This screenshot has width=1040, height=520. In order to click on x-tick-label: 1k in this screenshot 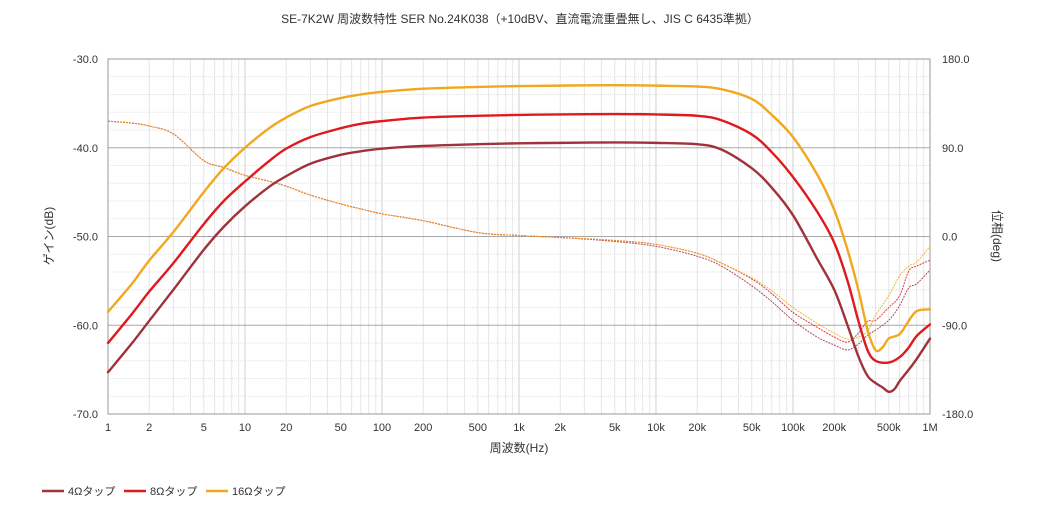, I will do `click(519, 428)`.